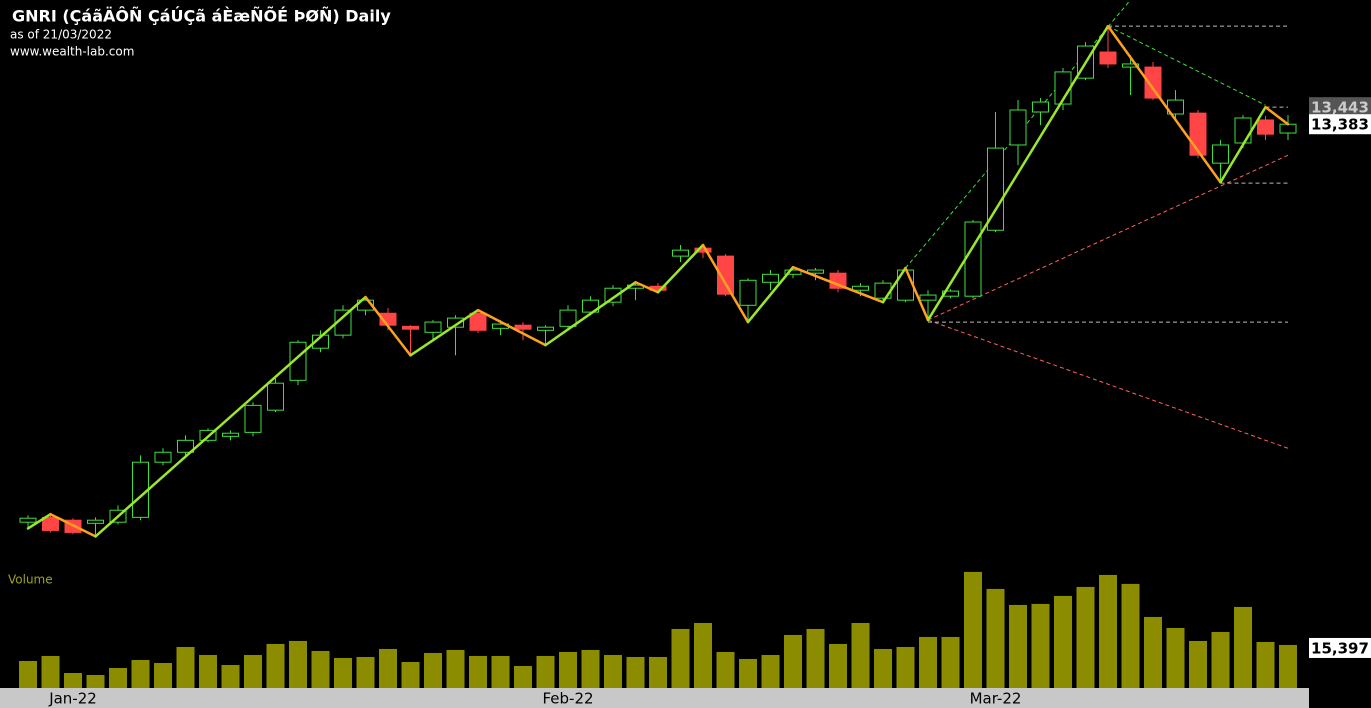 This screenshot has width=1371, height=708. Describe the element at coordinates (1340, 647) in the screenshot. I see `volume-label-box` at that location.